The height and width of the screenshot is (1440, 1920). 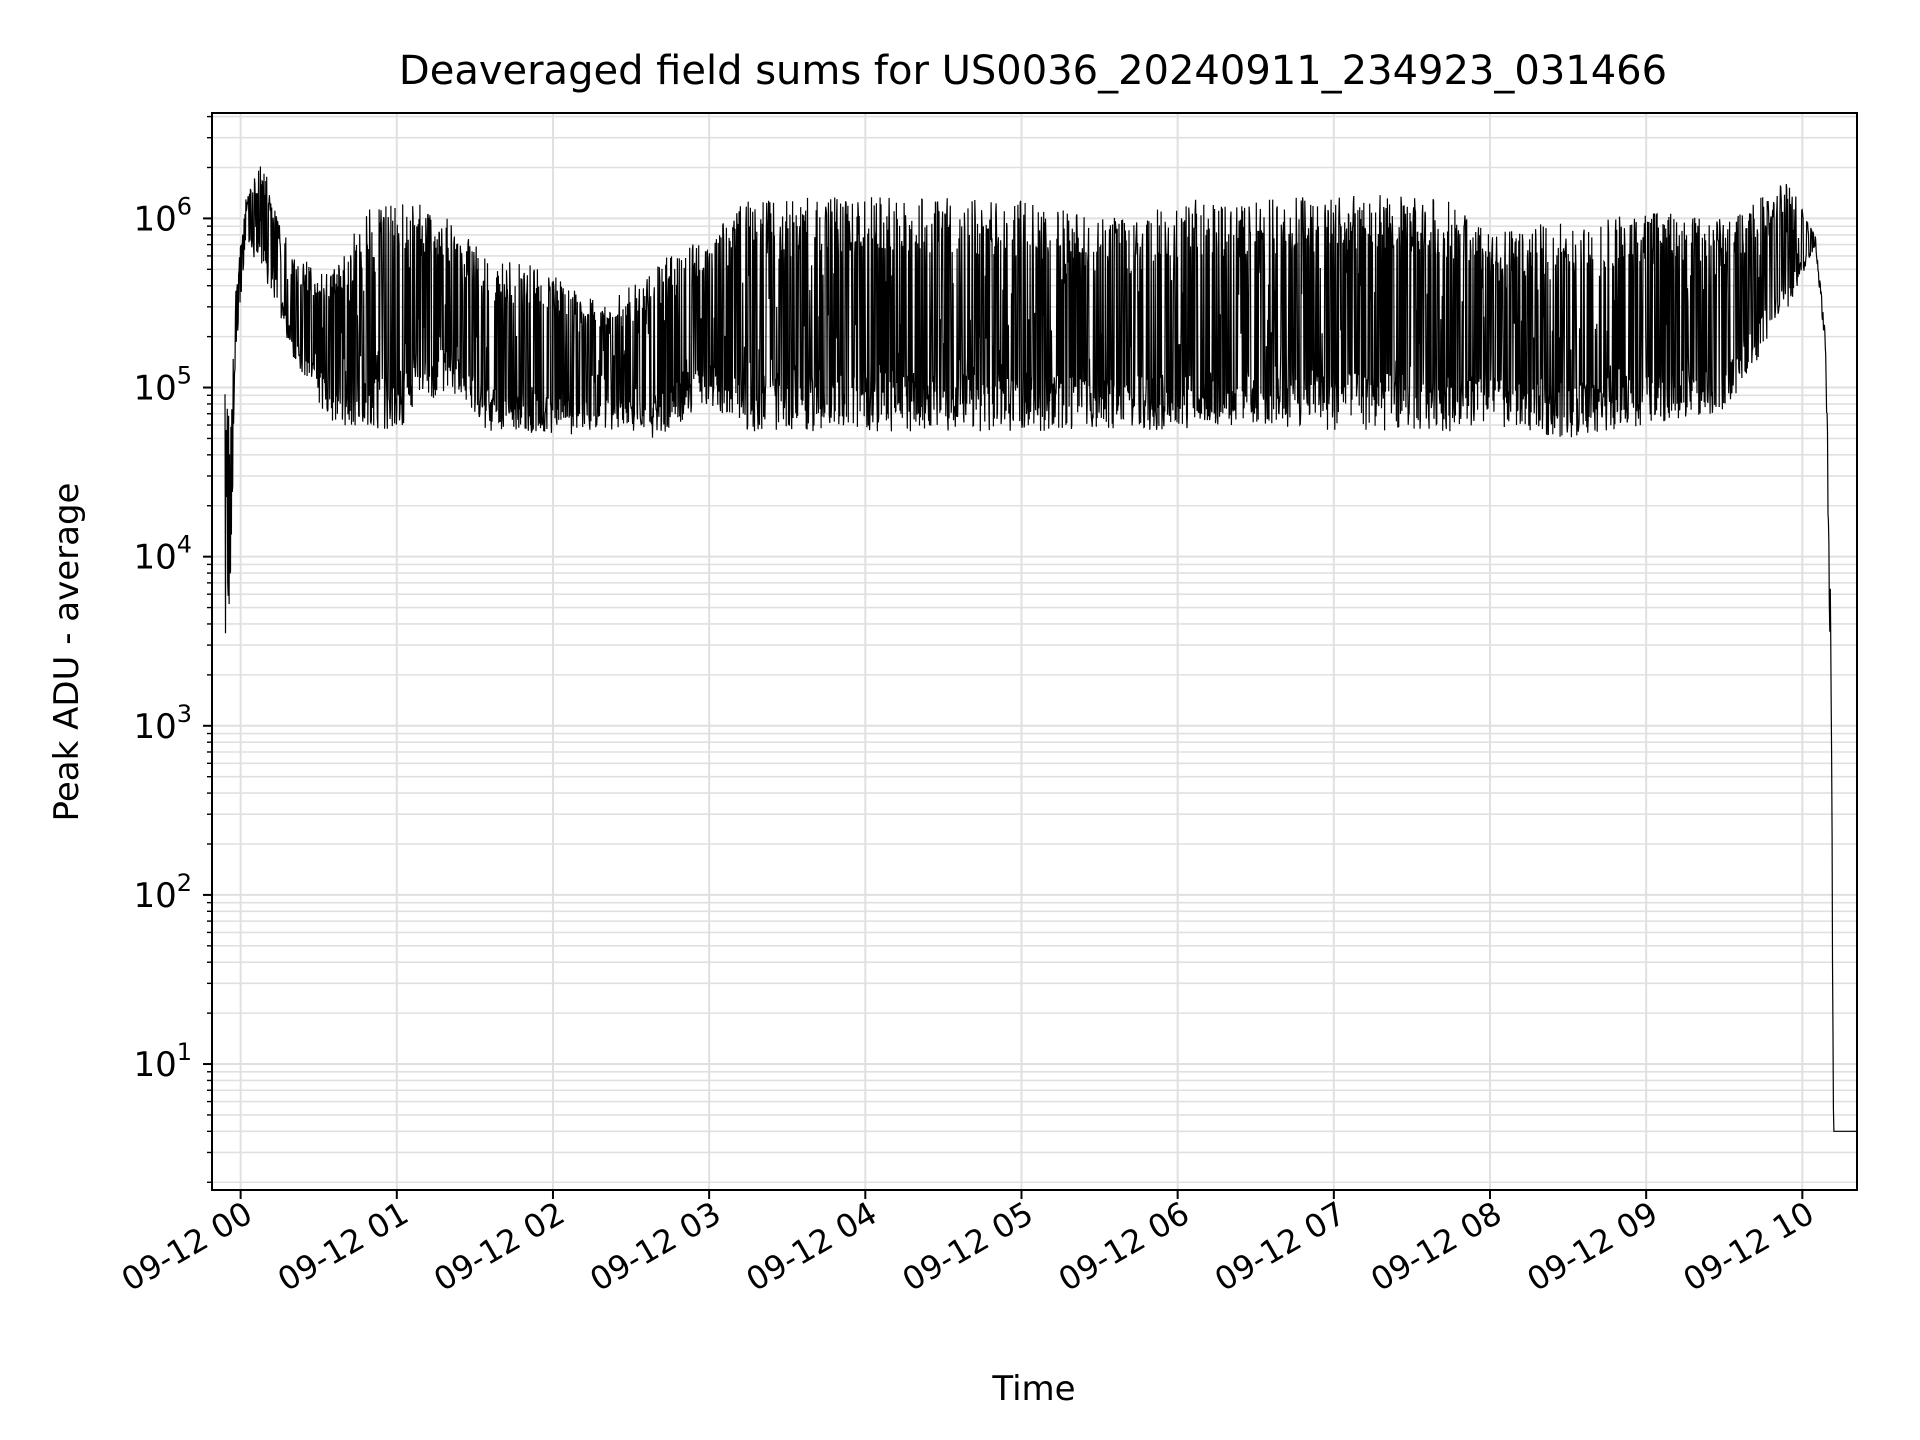 I want to click on x-axis-label: Time, so click(x=1033, y=1389).